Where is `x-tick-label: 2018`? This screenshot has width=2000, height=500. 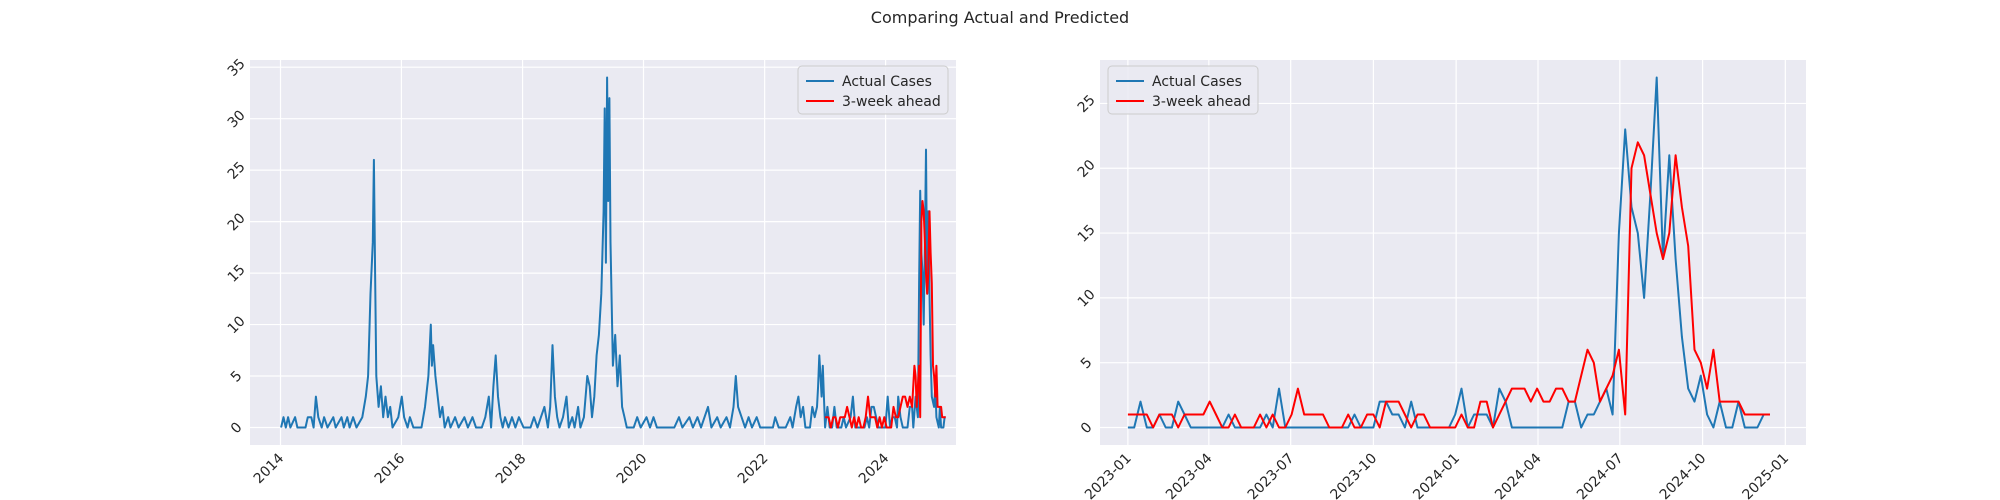
x-tick-label: 2018 is located at coordinates (511, 469).